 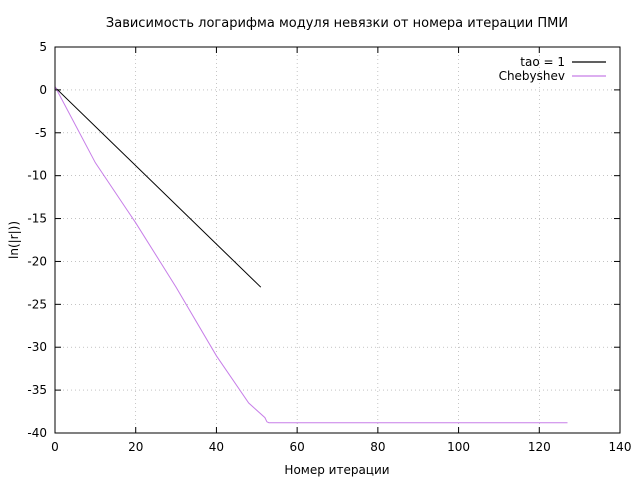 What do you see at coordinates (37, 219) in the screenshot?
I see `y-tick-label: -15` at bounding box center [37, 219].